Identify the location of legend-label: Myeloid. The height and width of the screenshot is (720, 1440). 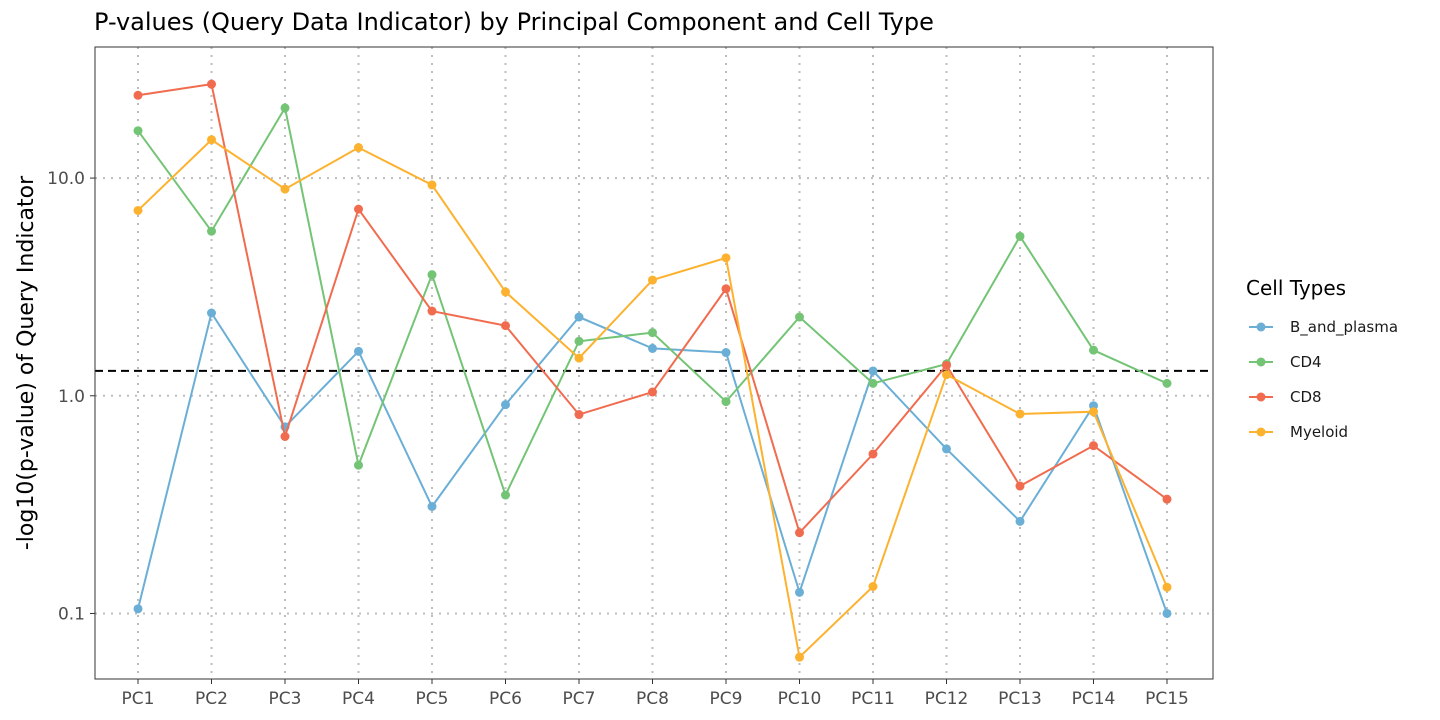
(1319, 432).